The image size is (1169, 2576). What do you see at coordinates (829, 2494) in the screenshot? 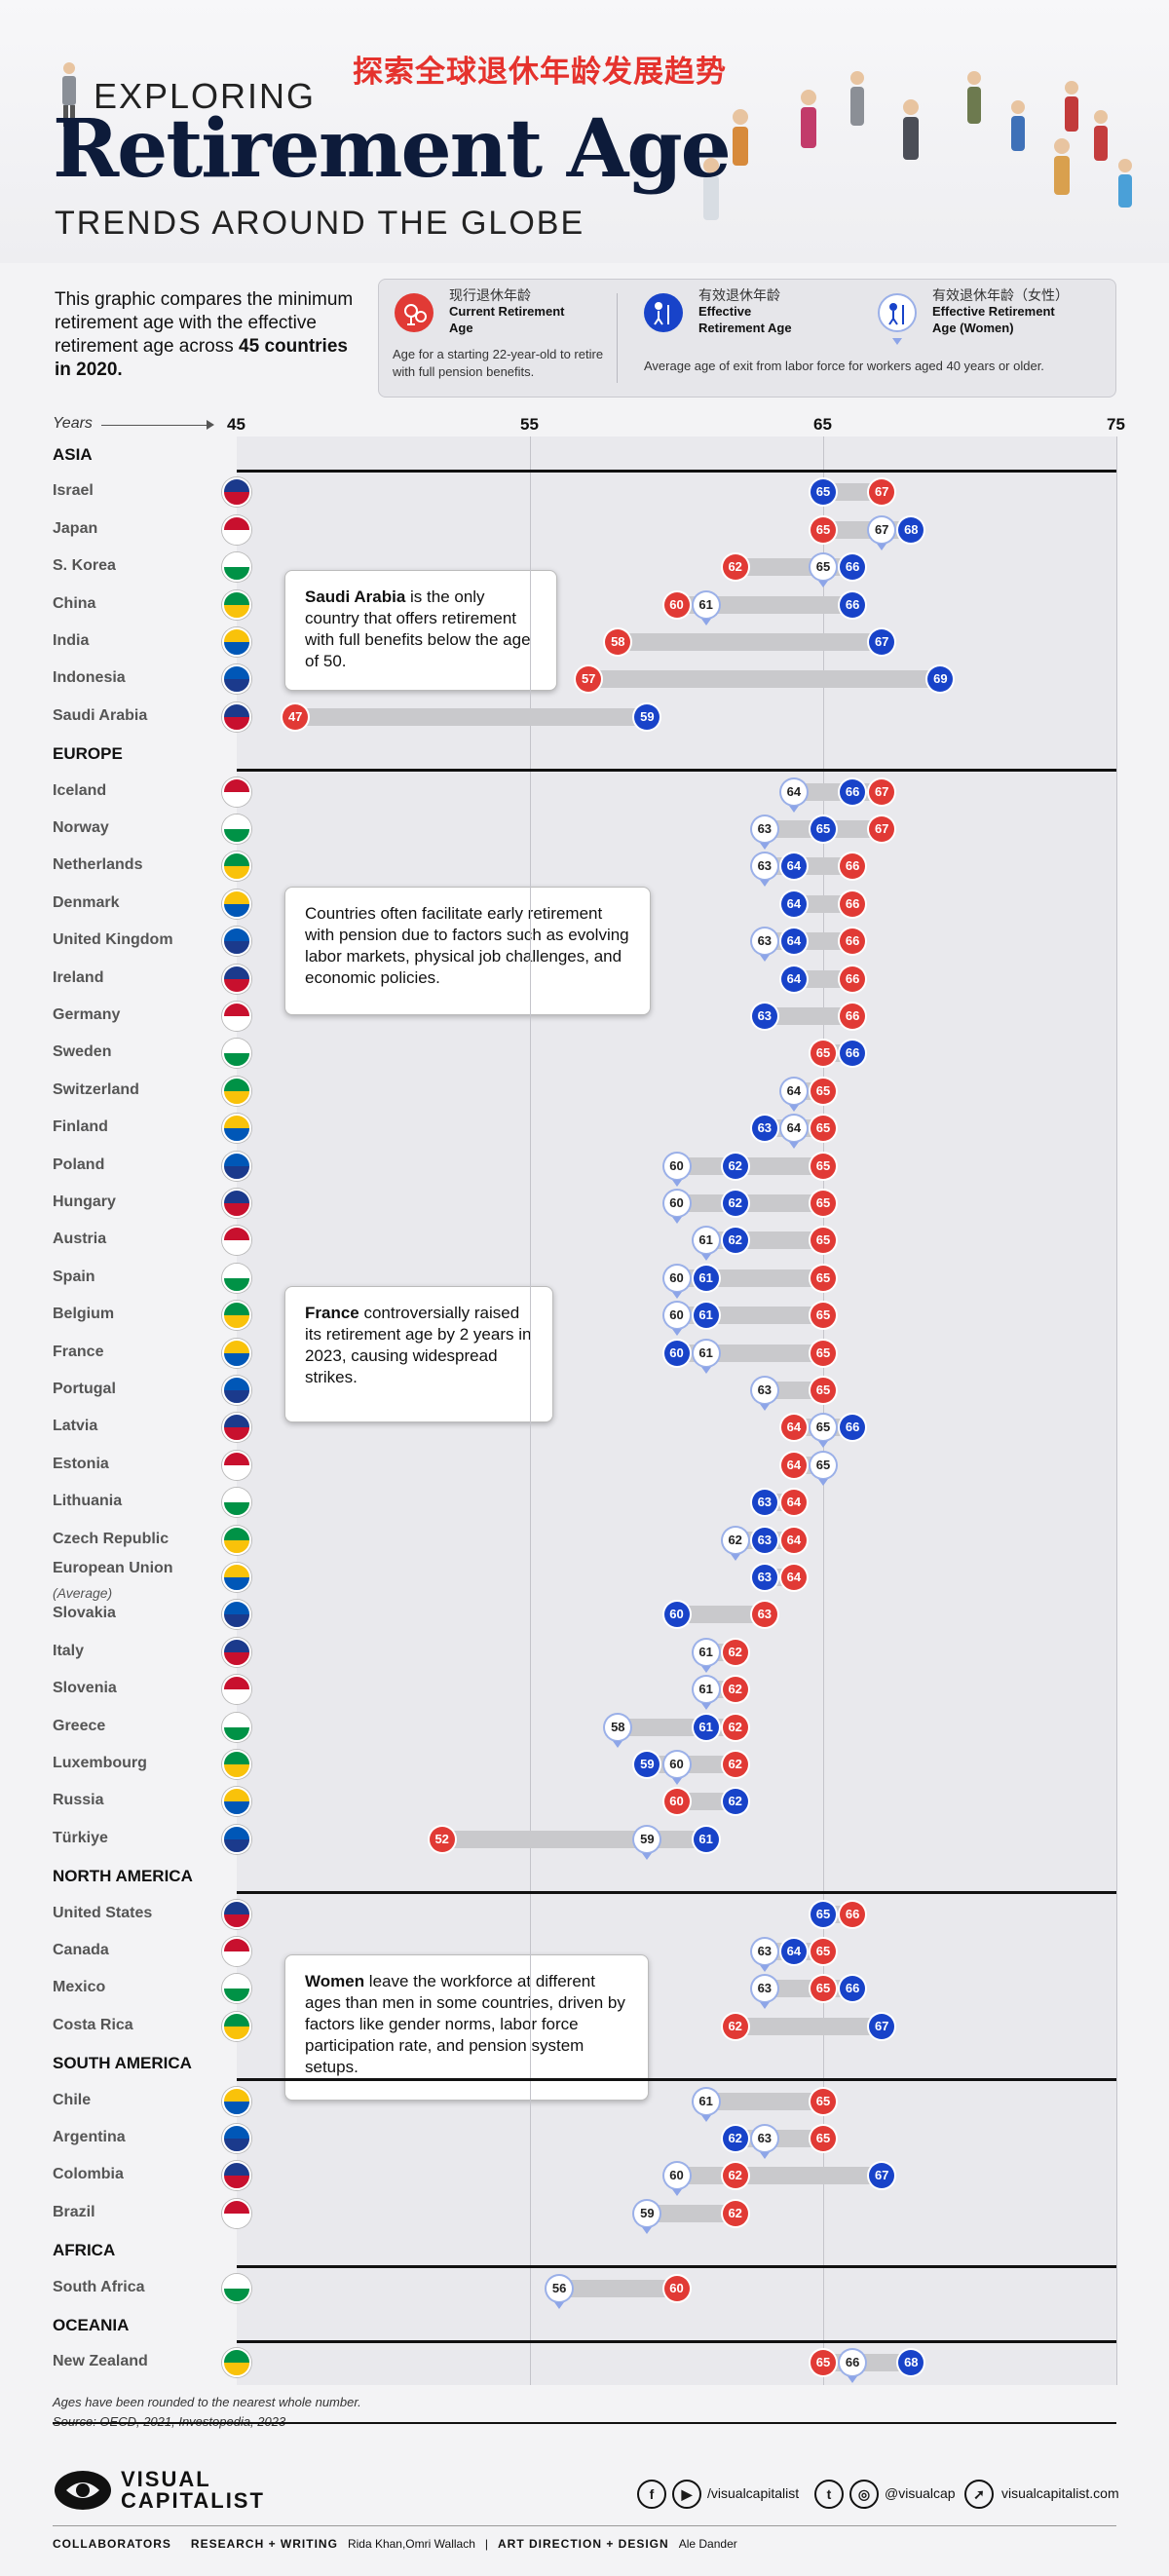
I see `twitter-icon: t` at bounding box center [829, 2494].